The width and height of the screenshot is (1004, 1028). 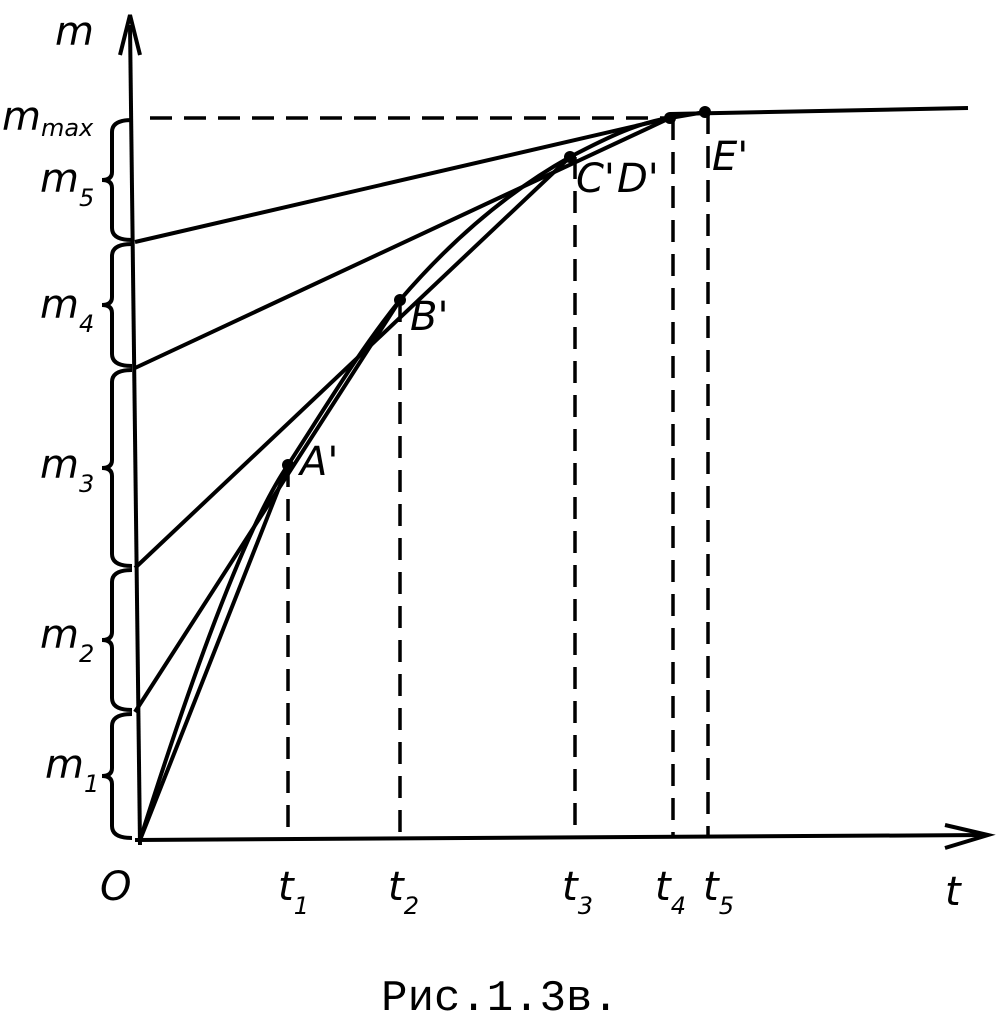 I want to click on t-label: t2, so click(x=403, y=892).